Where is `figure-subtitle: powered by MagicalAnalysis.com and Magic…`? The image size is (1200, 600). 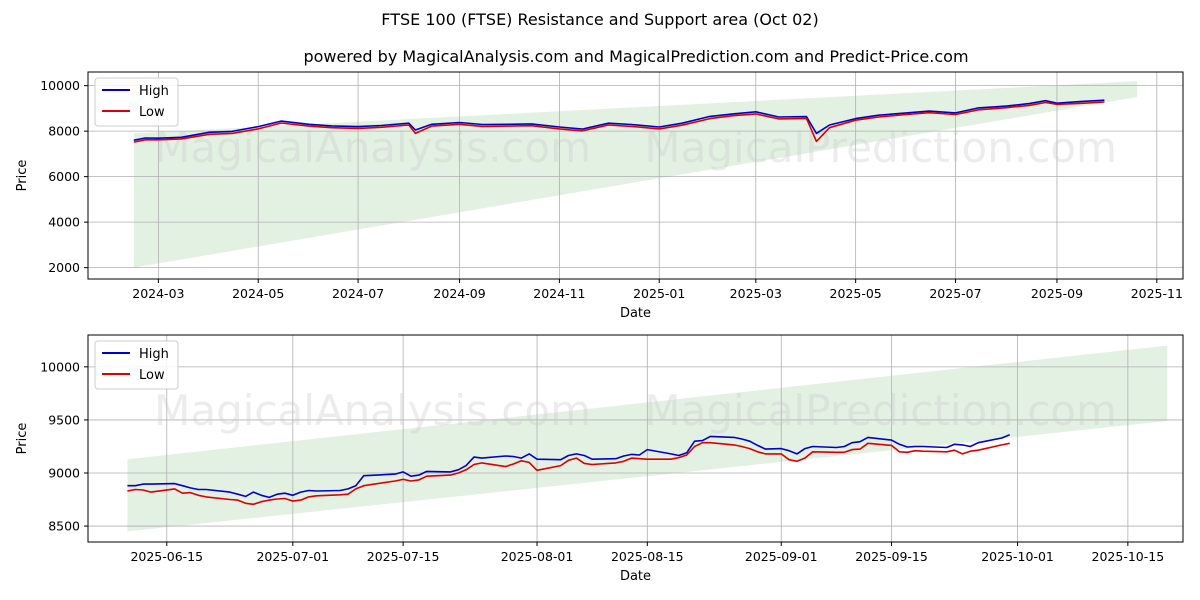
figure-subtitle: powered by MagicalAnalysis.com and Magic… is located at coordinates (635, 56).